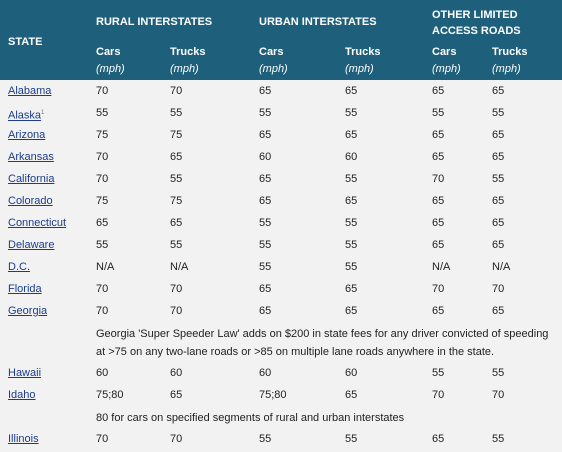  I want to click on group-header: RURAL INTERSTATES, so click(154, 22).